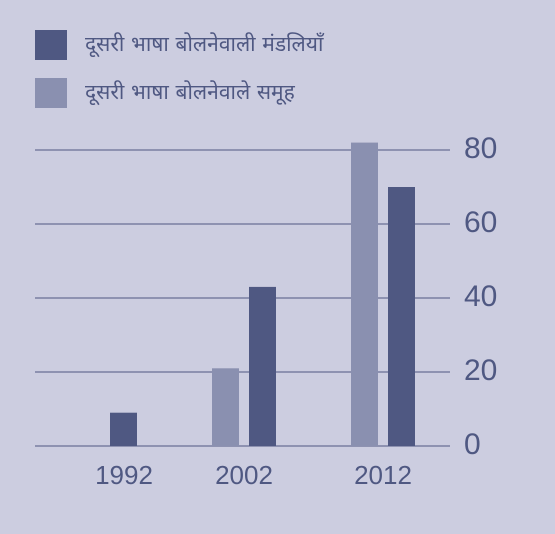 Image resolution: width=555 pixels, height=534 pixels. I want to click on y-tick-label: 20, so click(480, 370).